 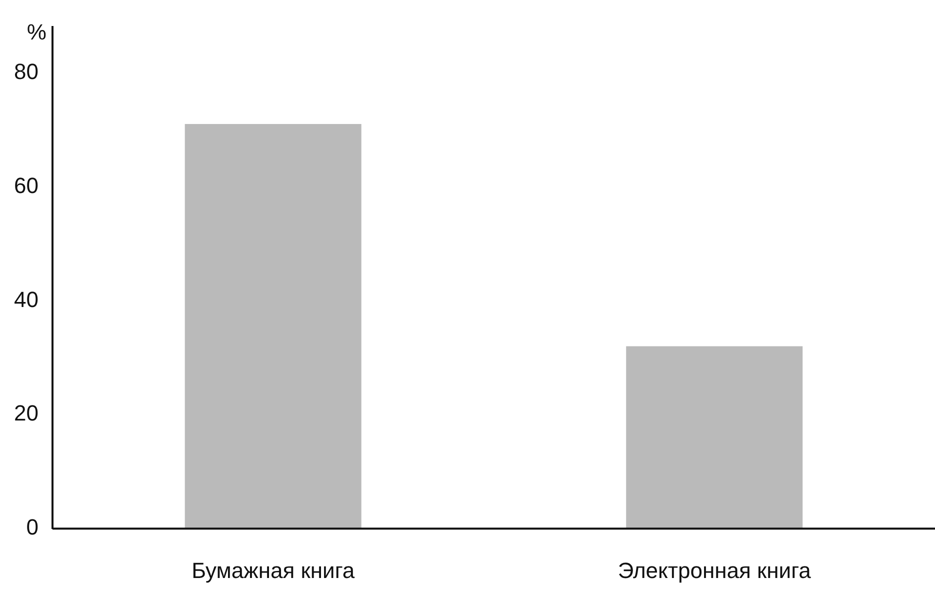 What do you see at coordinates (26, 71) in the screenshot?
I see `y-tick-label: 80` at bounding box center [26, 71].